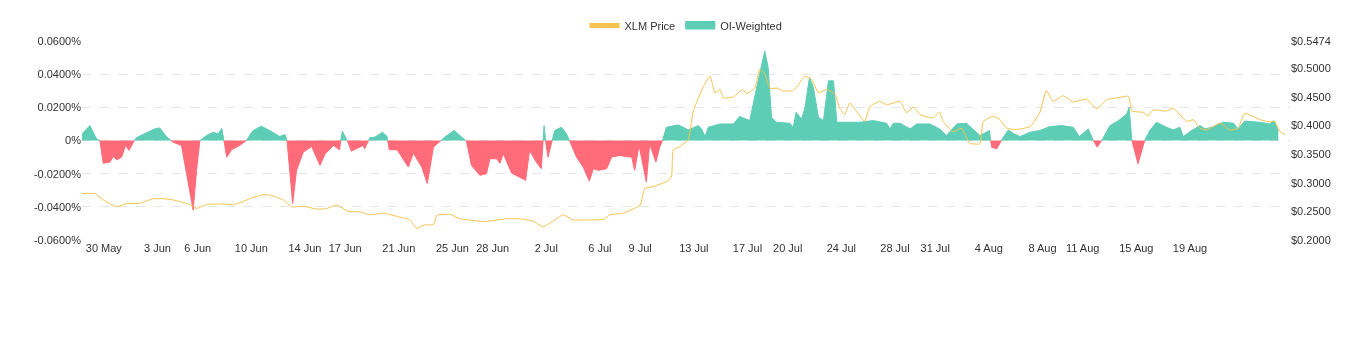 The width and height of the screenshot is (1360, 350). Describe the element at coordinates (694, 248) in the screenshot. I see `x-tick-label: 13 Jul` at that location.